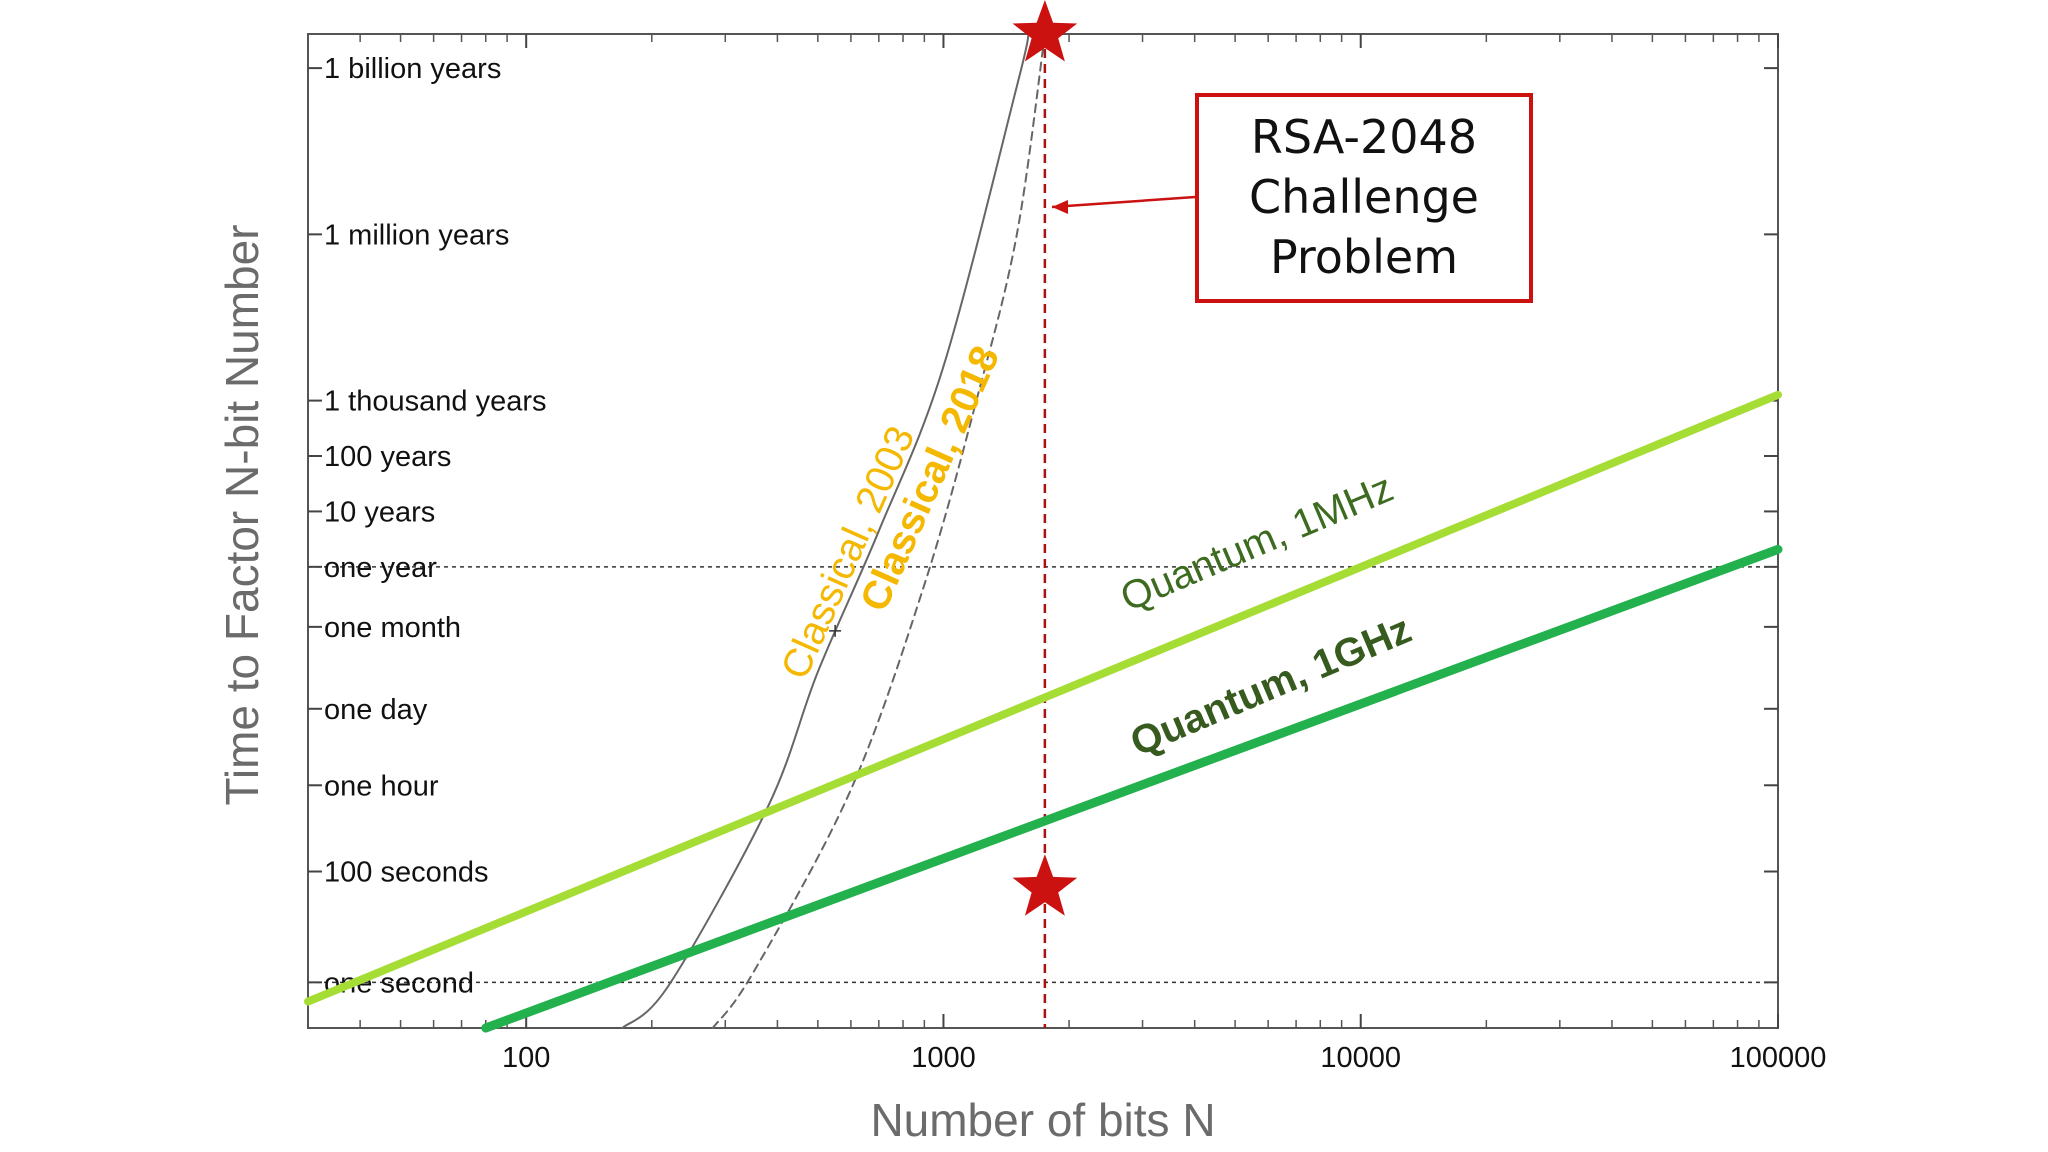 Image resolution: width=2048 pixels, height=1152 pixels. What do you see at coordinates (1060, 207) in the screenshot?
I see `callout-arrowhead` at bounding box center [1060, 207].